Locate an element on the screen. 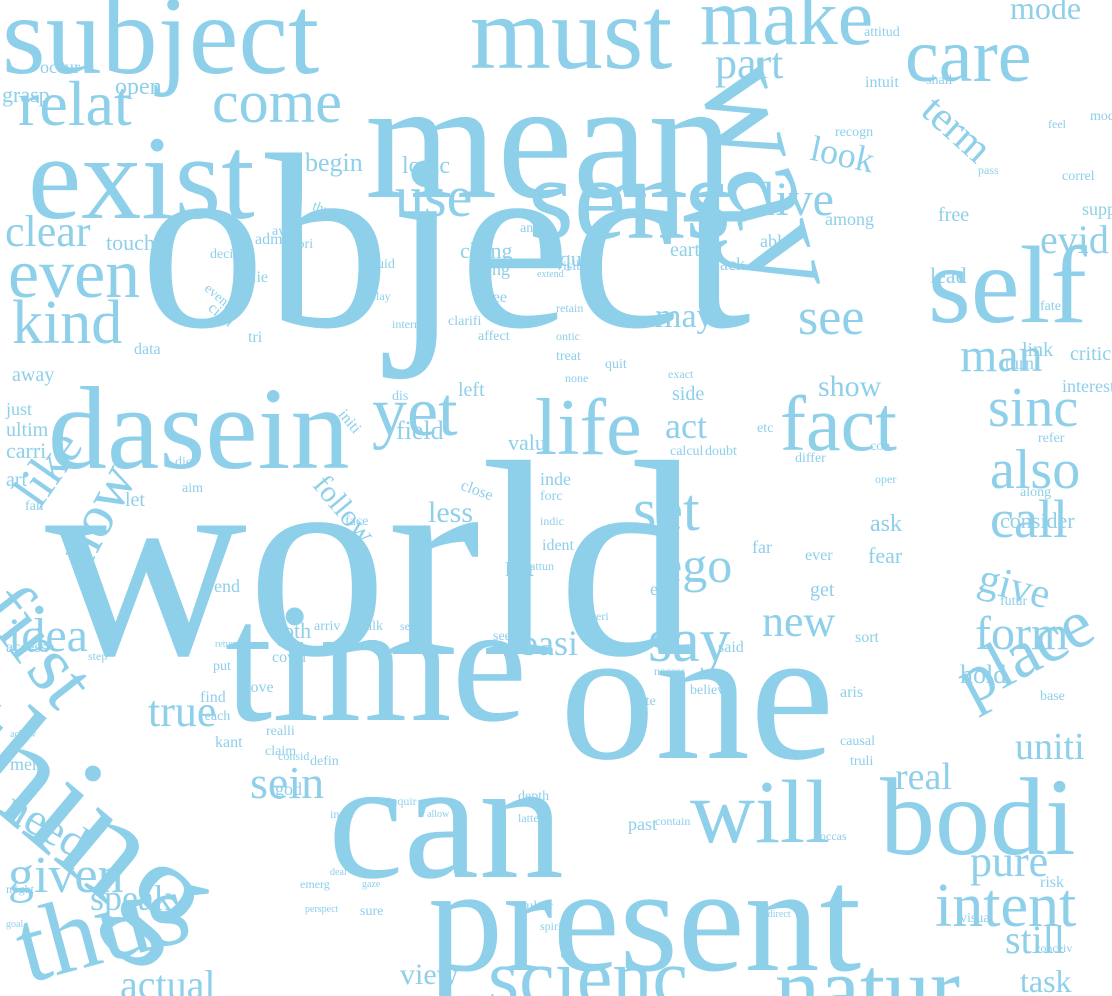  word-sein: sein is located at coordinates (287, 782).